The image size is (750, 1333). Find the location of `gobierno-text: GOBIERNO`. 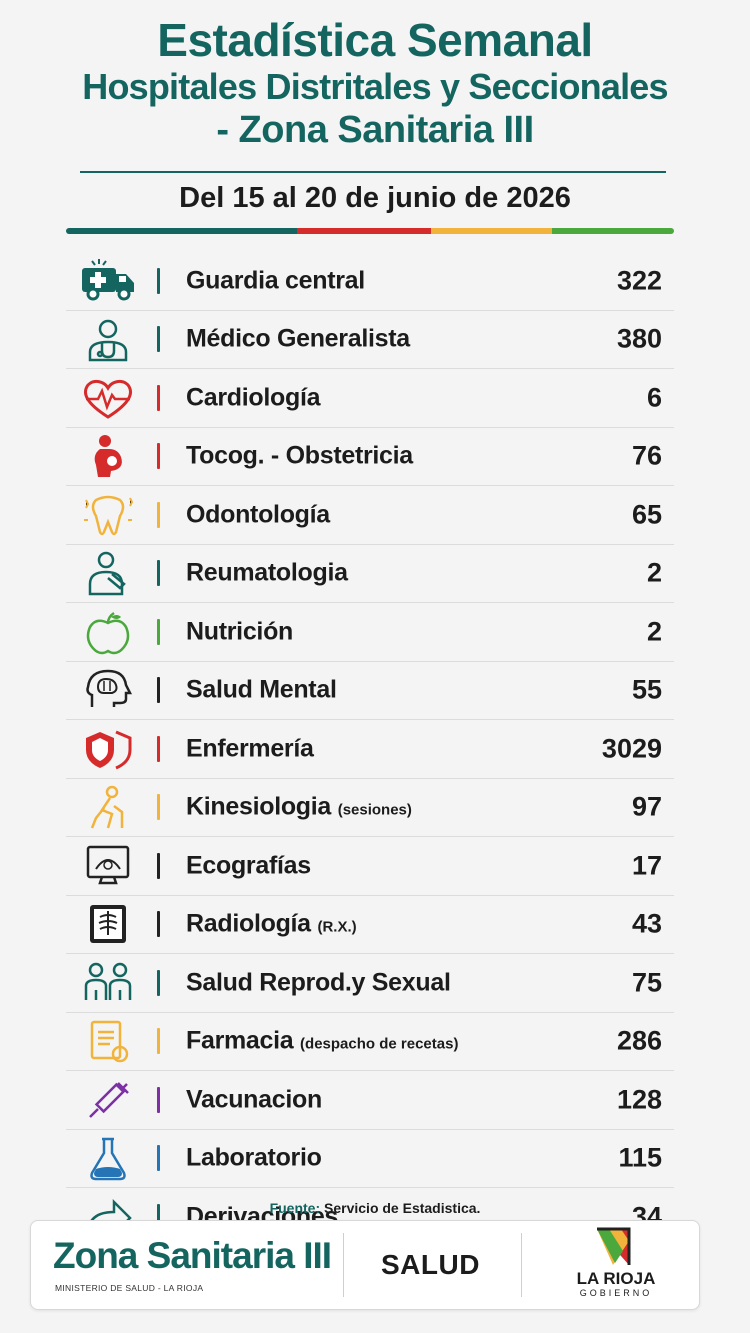

gobierno-text: GOBIERNO is located at coordinates (616, 1293).